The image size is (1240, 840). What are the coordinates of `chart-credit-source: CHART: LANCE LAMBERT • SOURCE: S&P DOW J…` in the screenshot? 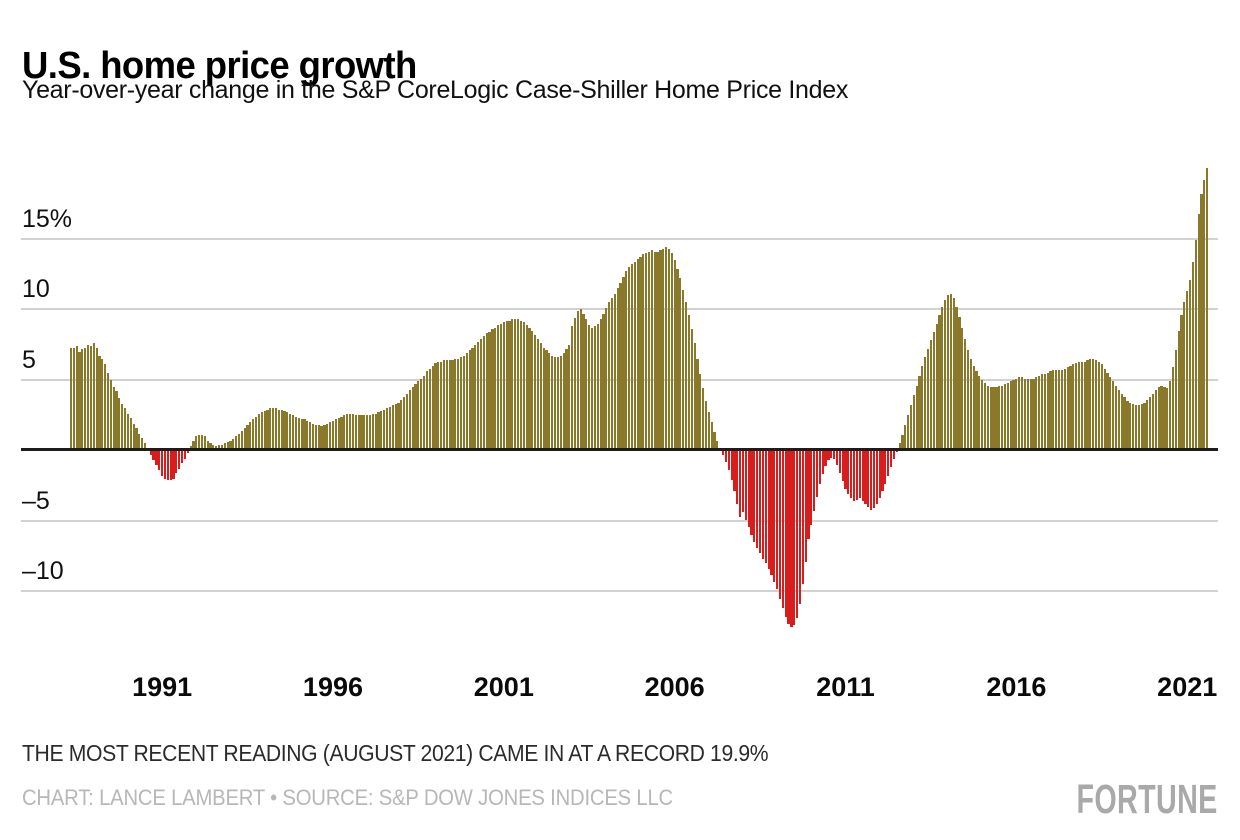 It's located at (348, 797).